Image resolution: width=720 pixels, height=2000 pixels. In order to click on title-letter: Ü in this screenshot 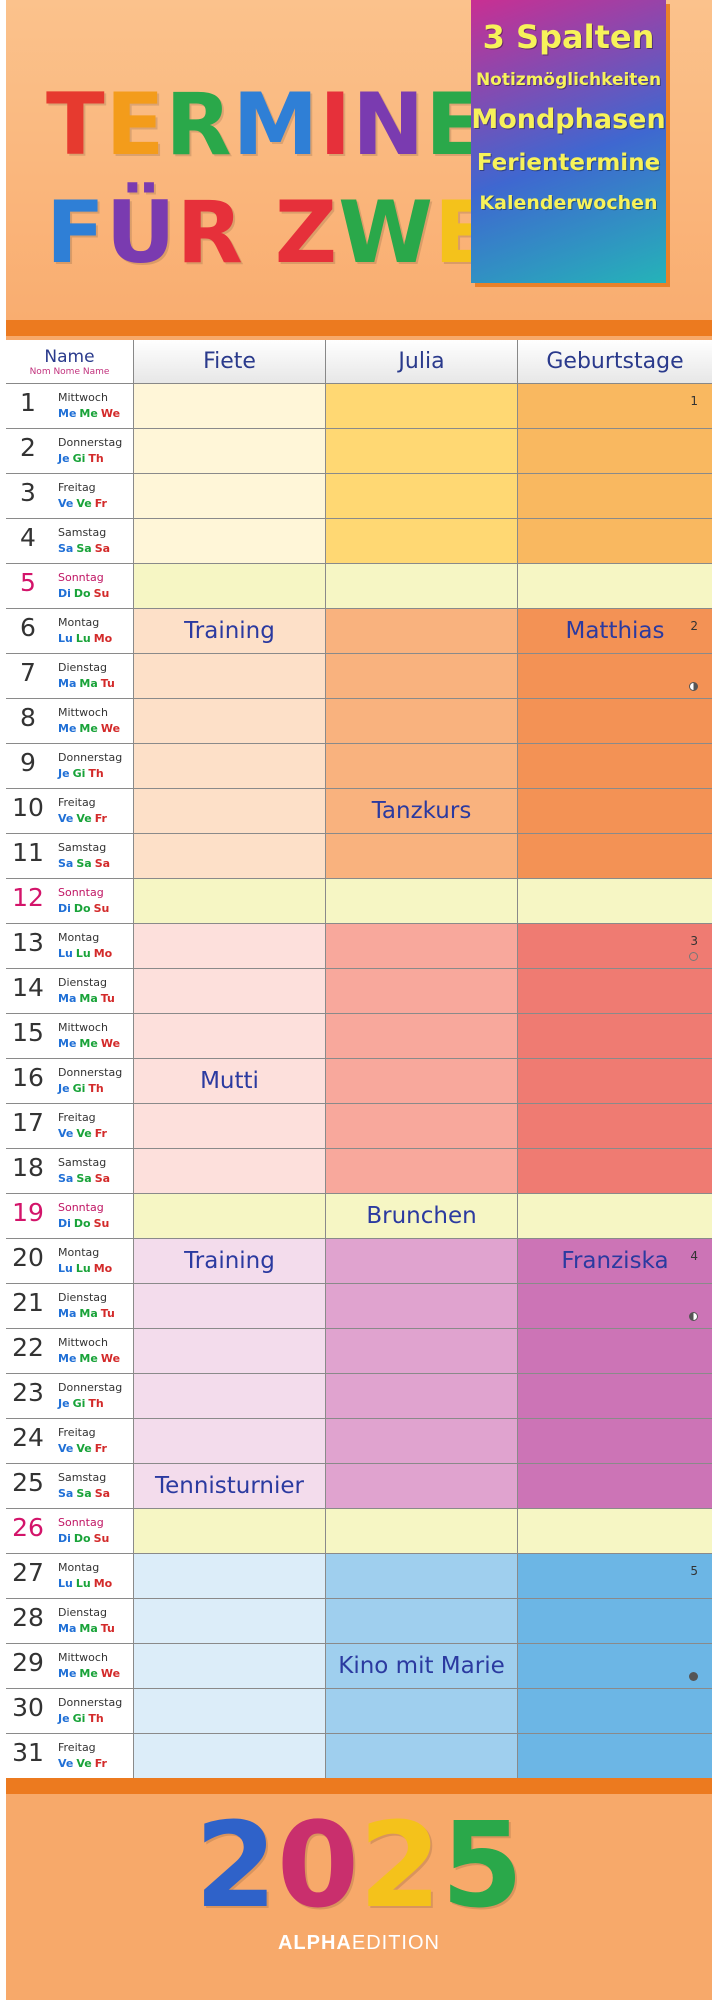, I will do `click(141, 233)`.